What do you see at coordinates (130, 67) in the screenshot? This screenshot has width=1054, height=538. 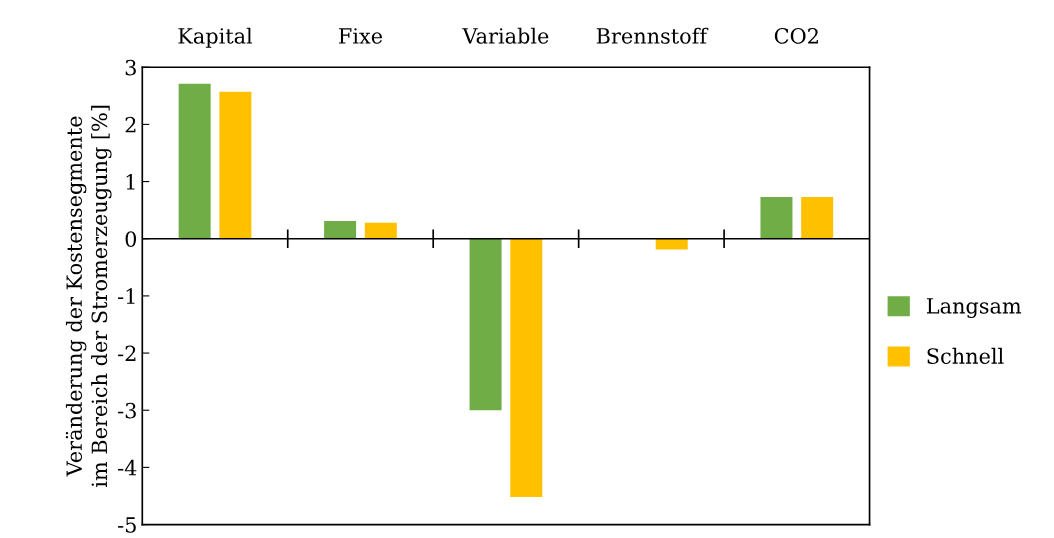 I see `y-tick-label: 3` at bounding box center [130, 67].